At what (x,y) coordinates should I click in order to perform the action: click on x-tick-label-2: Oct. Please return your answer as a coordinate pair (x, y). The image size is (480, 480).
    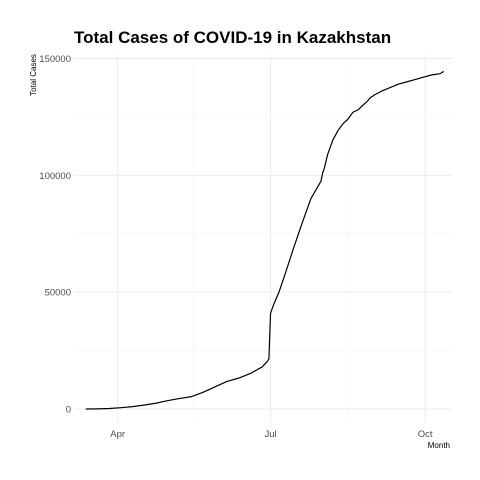
    Looking at the image, I should click on (425, 434).